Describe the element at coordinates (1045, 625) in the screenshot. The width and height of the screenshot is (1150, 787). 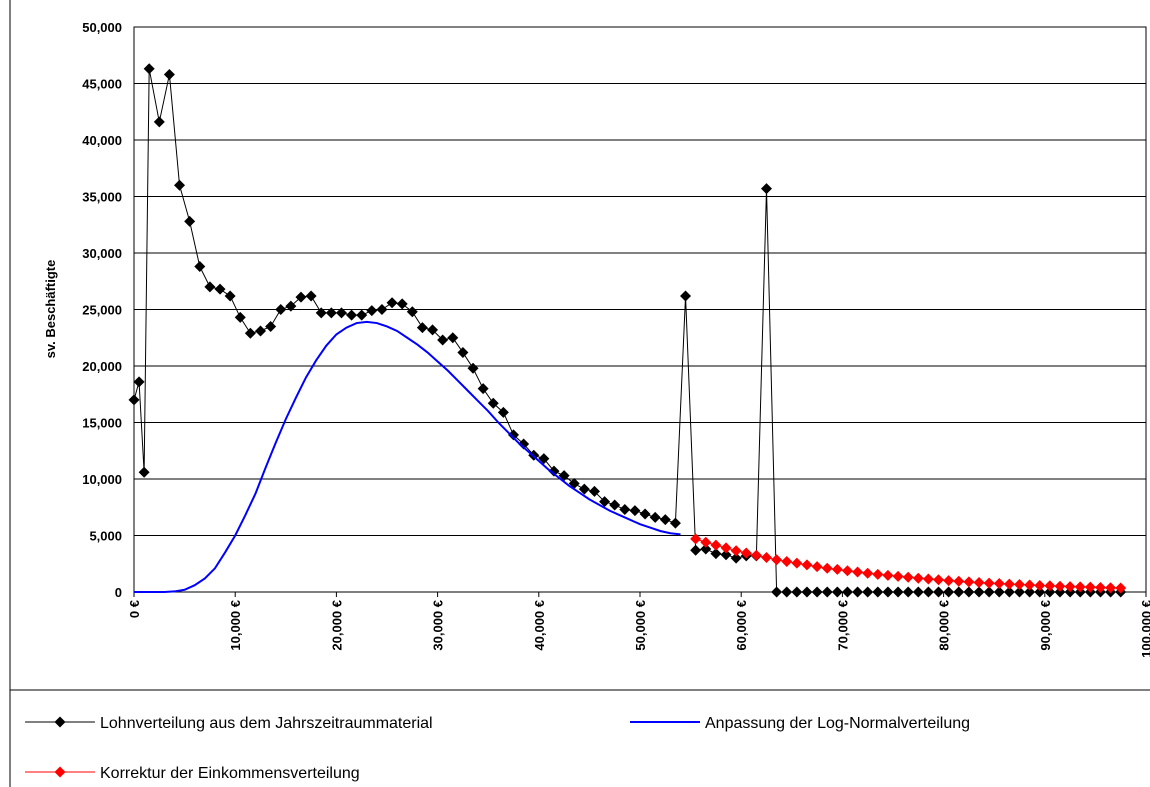
I see `x-tick-label: 90,000 €` at that location.